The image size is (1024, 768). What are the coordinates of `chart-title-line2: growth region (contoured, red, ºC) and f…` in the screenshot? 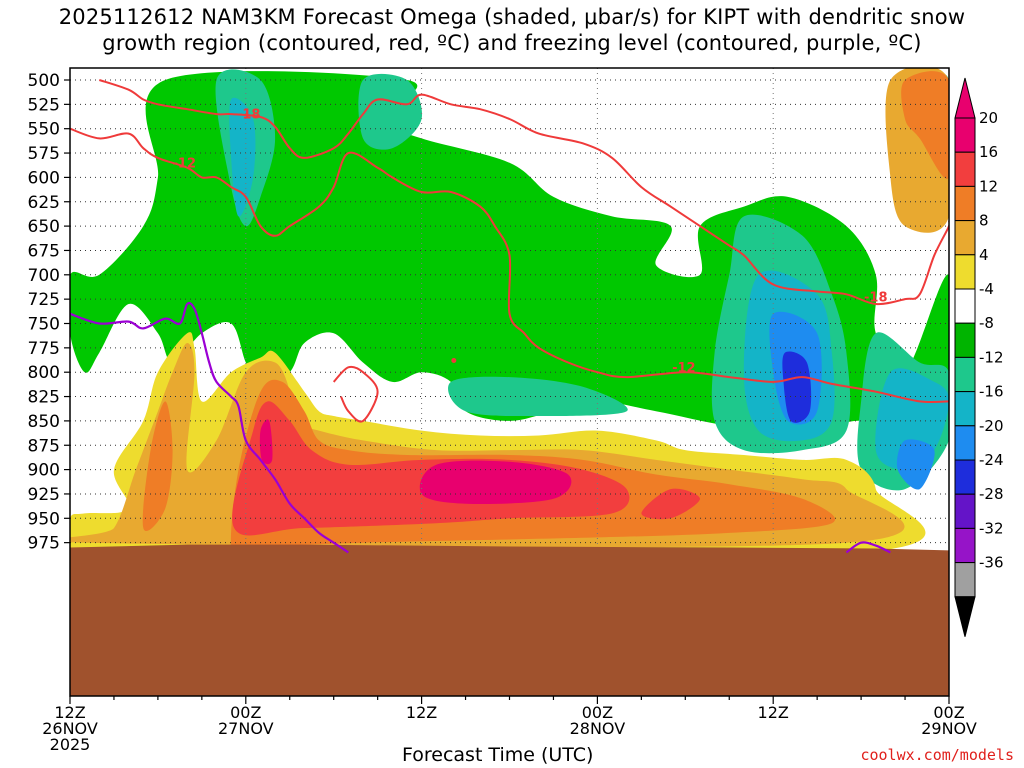 It's located at (512, 43).